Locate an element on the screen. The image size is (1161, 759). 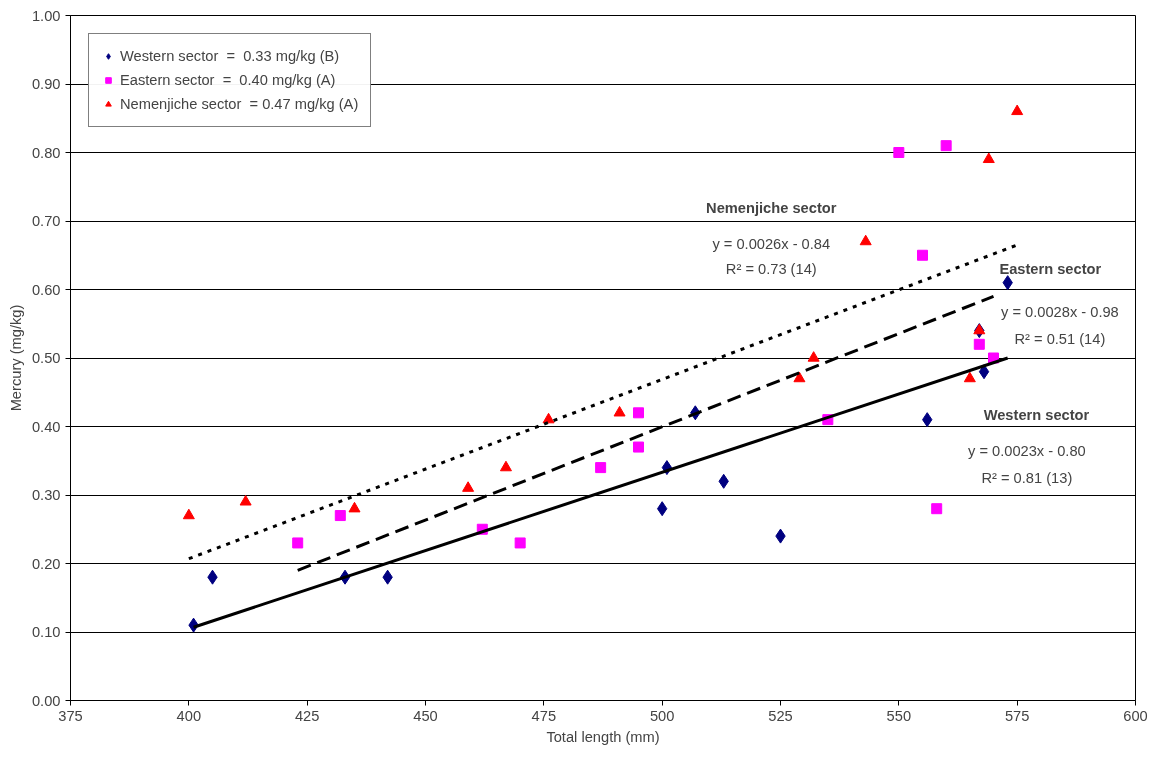
annotation: Eastern sector is located at coordinates (1050, 268).